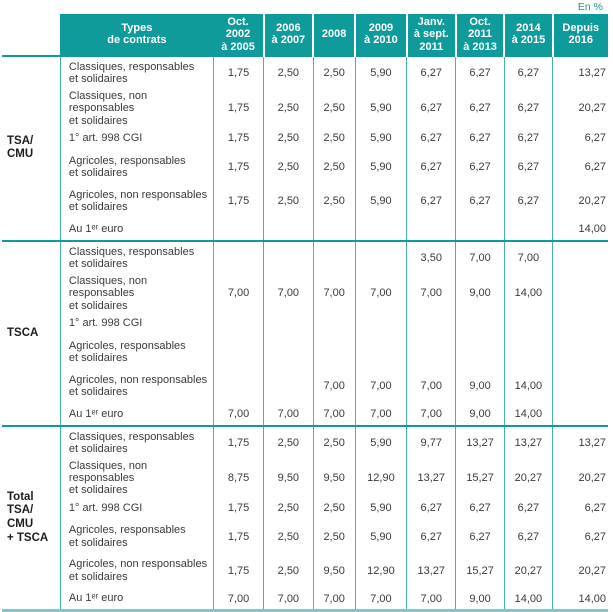 The width and height of the screenshot is (613, 612). I want to click on value-cell: 8,75, so click(238, 478).